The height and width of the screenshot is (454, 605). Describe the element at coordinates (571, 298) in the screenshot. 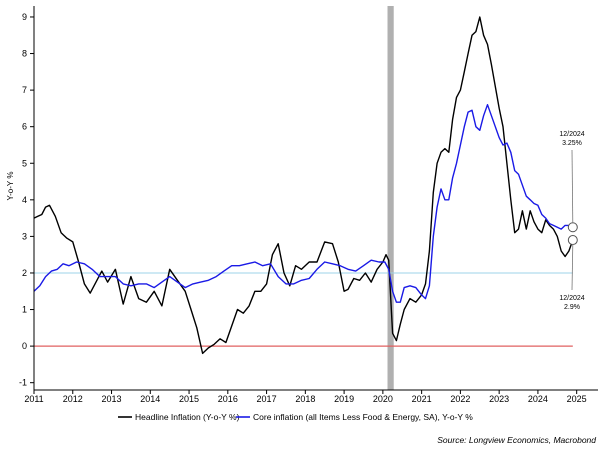

I see `annotation-label-headline: 12/2024` at that location.